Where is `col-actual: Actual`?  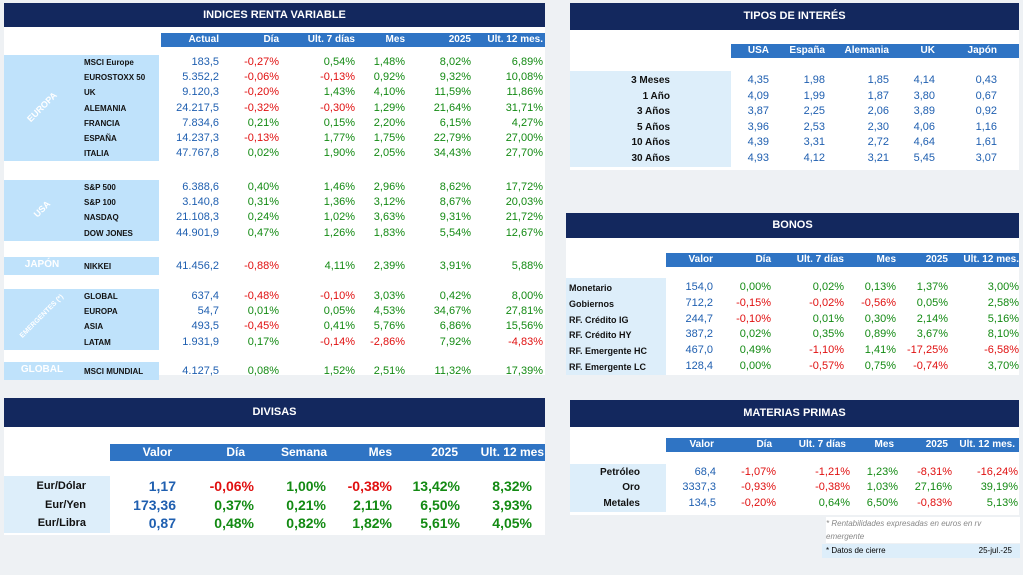 col-actual: Actual is located at coordinates (203, 39).